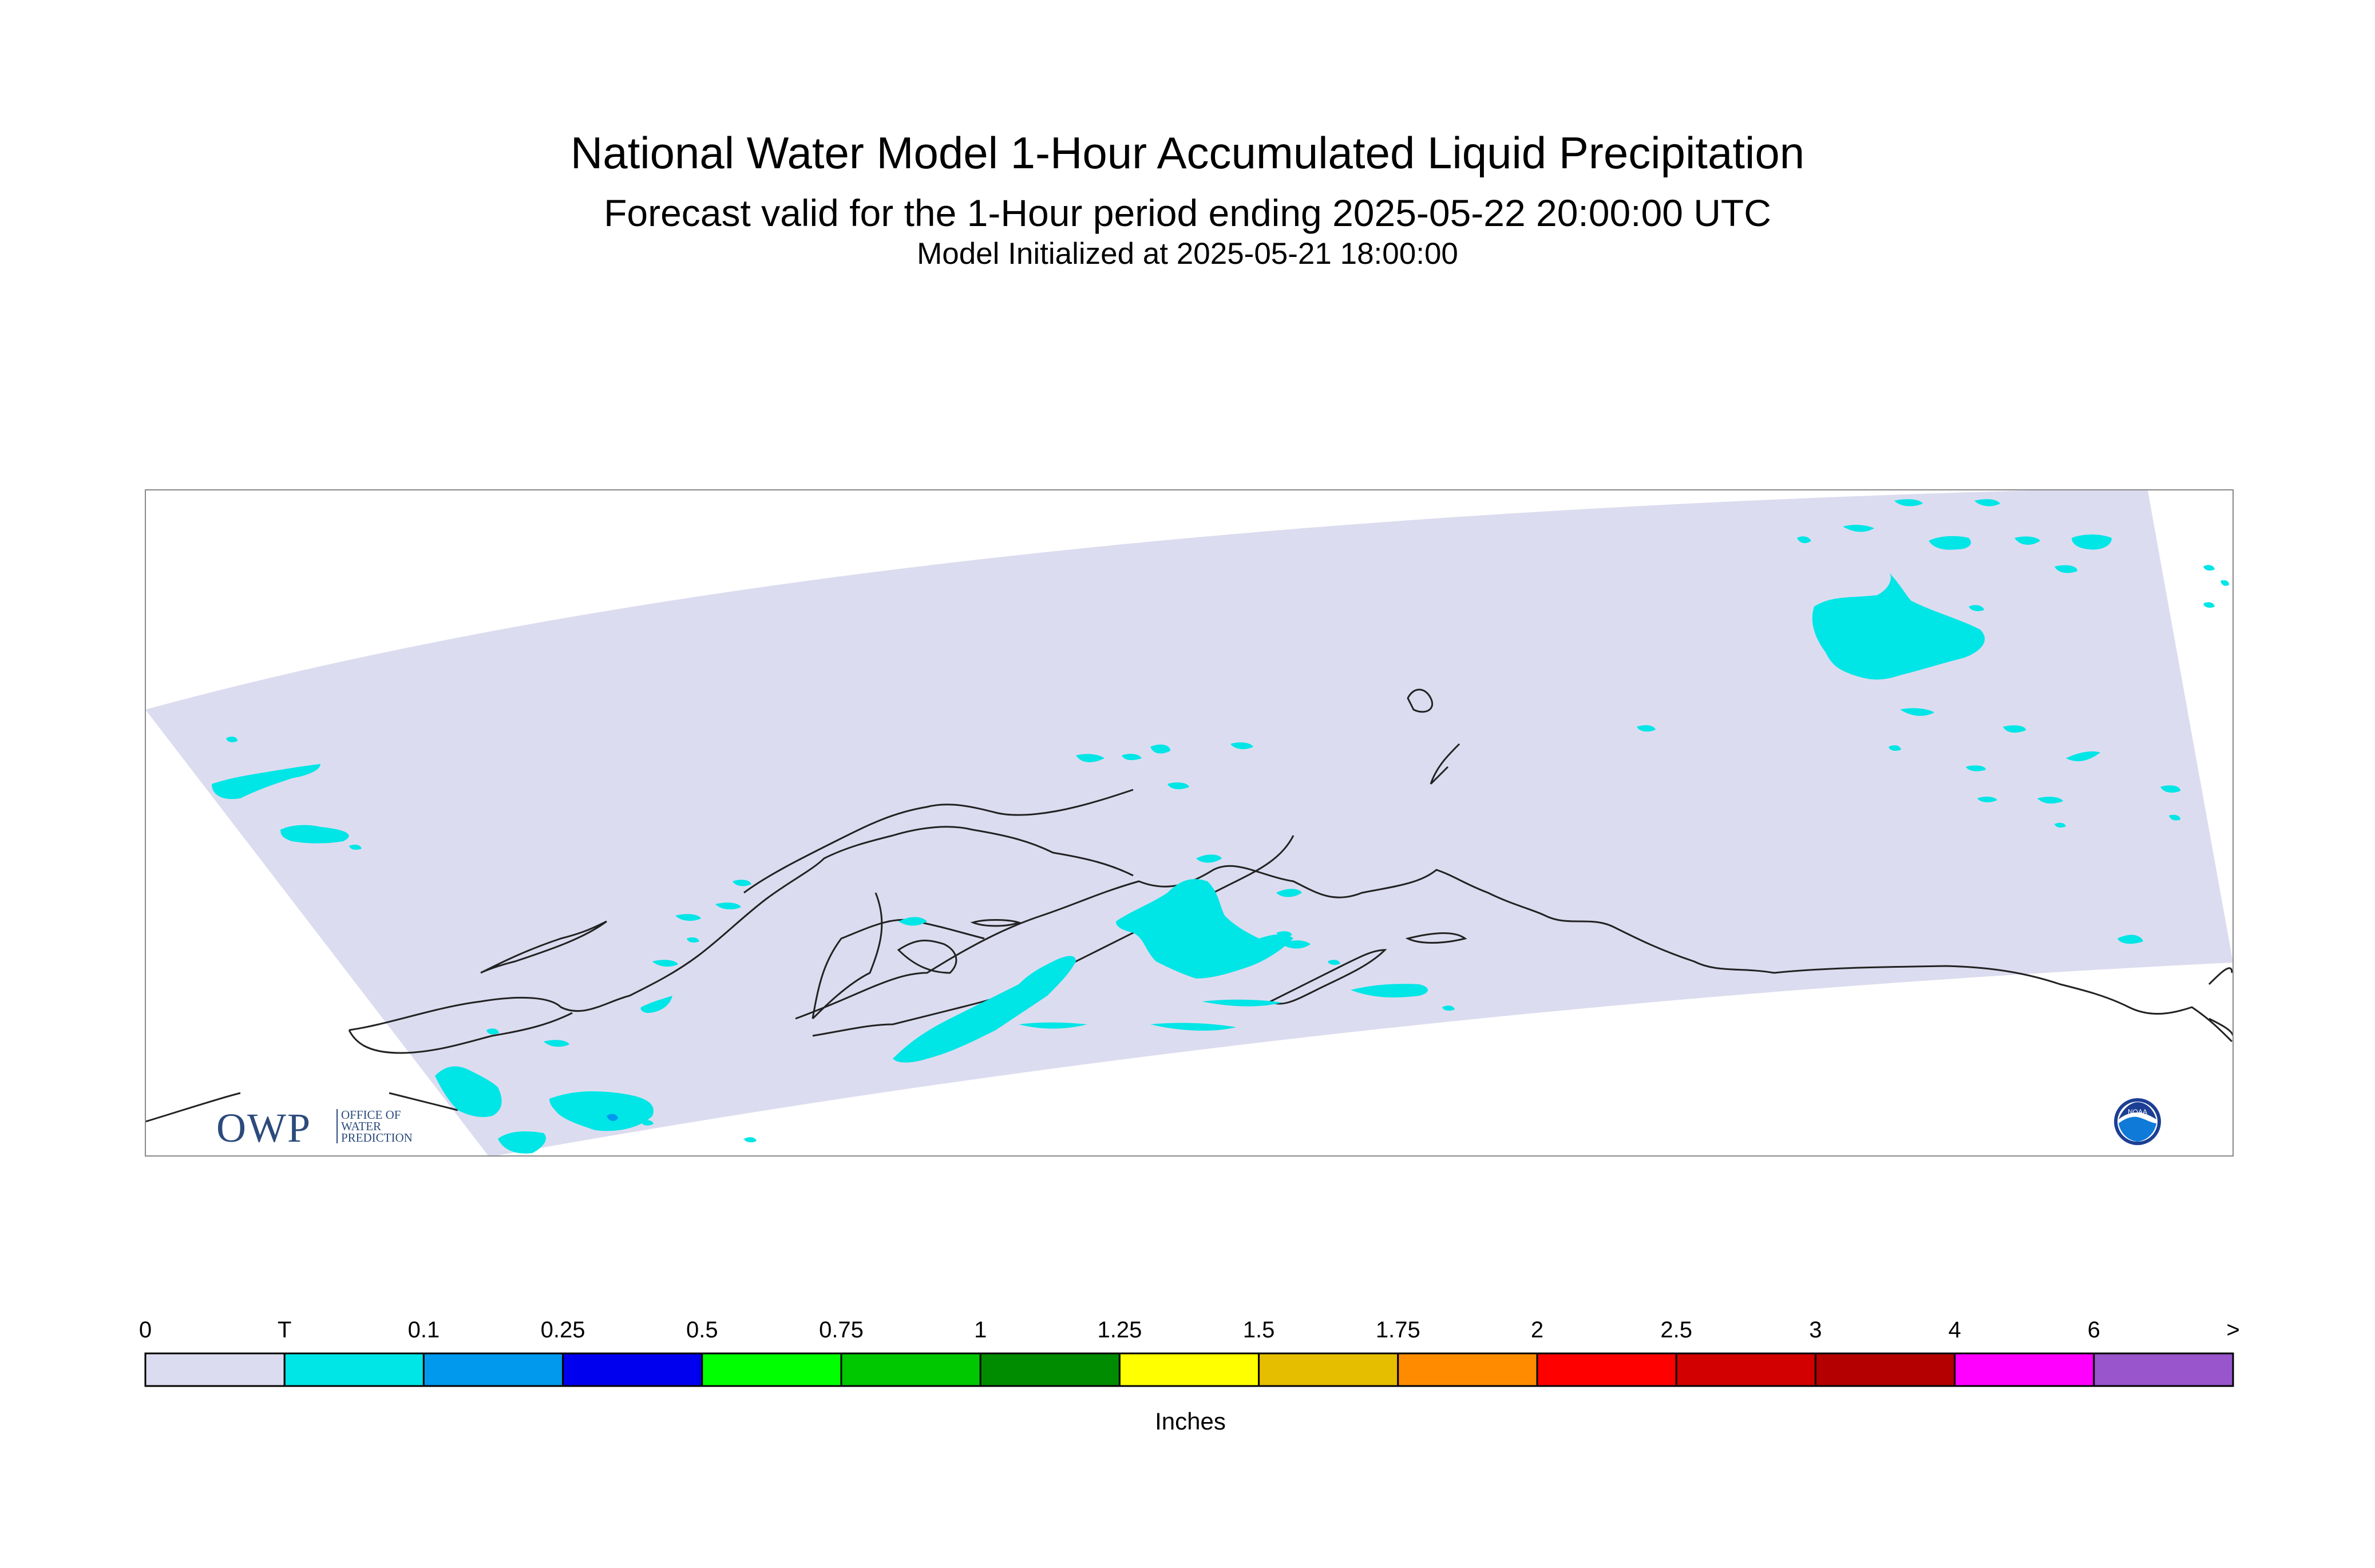 The height and width of the screenshot is (1568, 2375). Describe the element at coordinates (361, 1126) in the screenshot. I see `owp-logo-line-2: WATER` at that location.